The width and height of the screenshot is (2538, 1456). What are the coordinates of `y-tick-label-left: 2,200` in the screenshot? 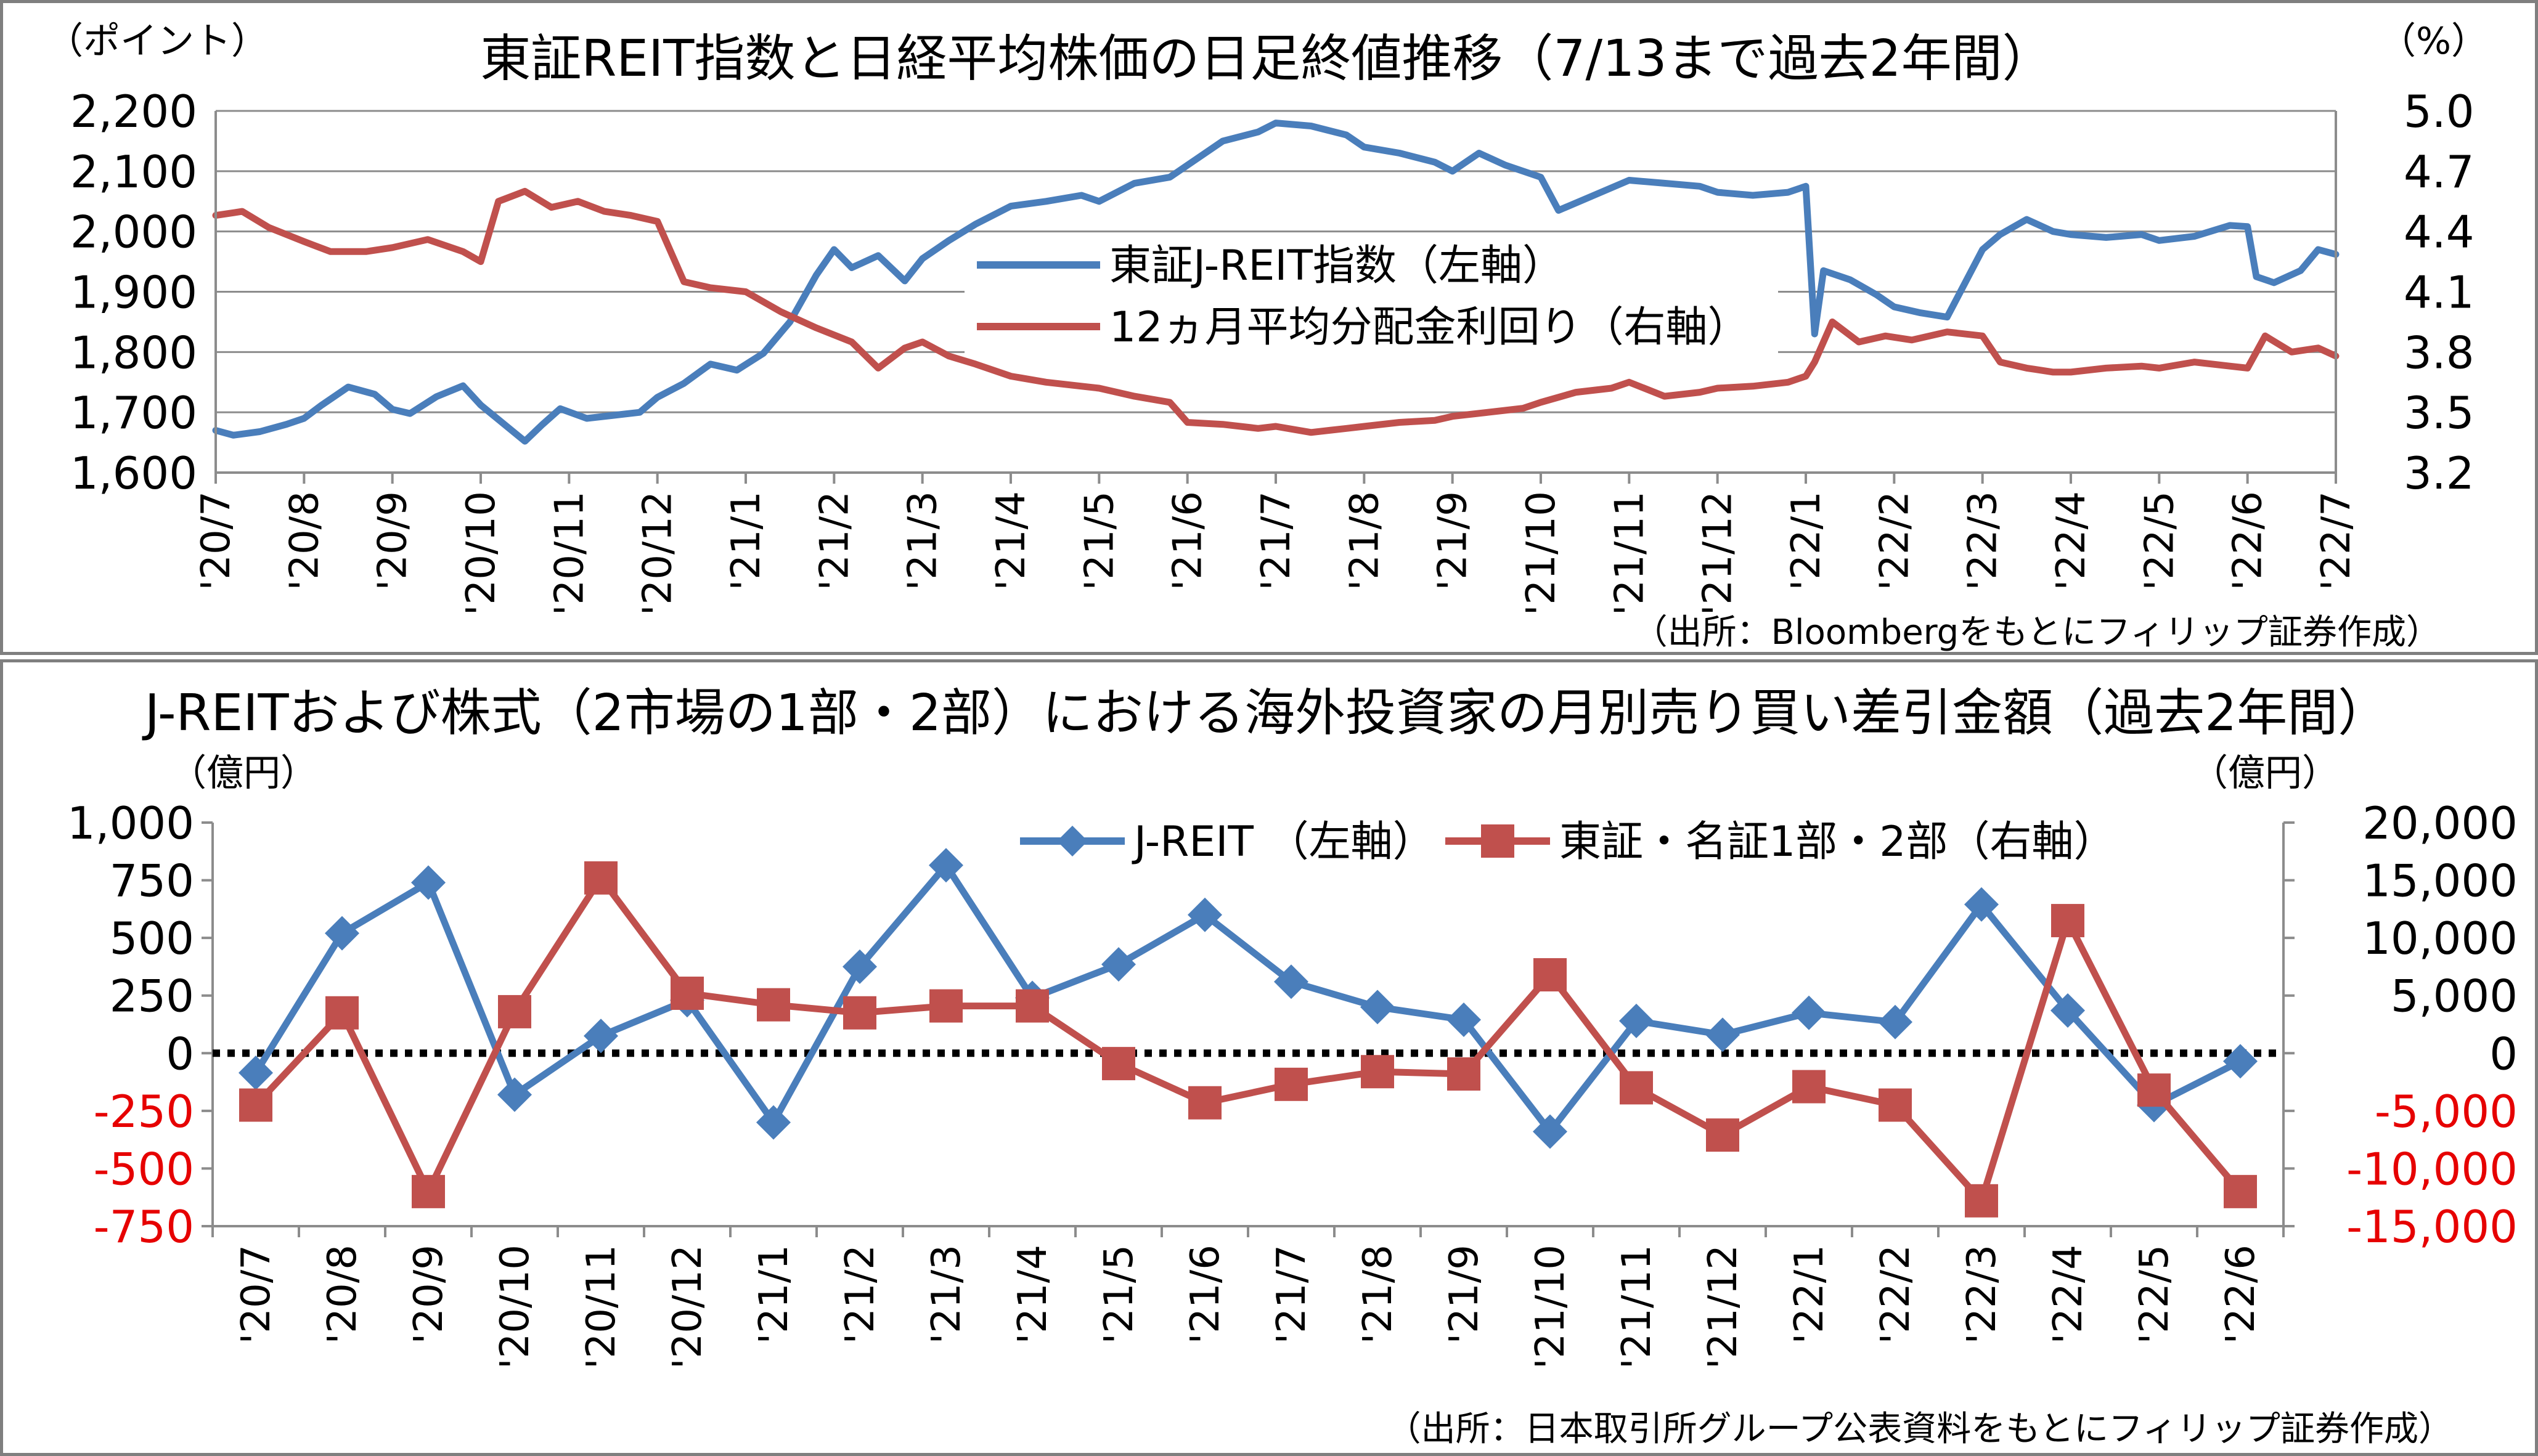 It's located at (134, 111).